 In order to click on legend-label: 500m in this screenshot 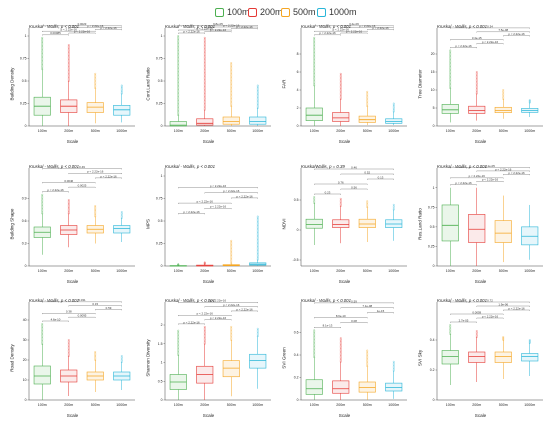, I will do `click(304, 12)`.